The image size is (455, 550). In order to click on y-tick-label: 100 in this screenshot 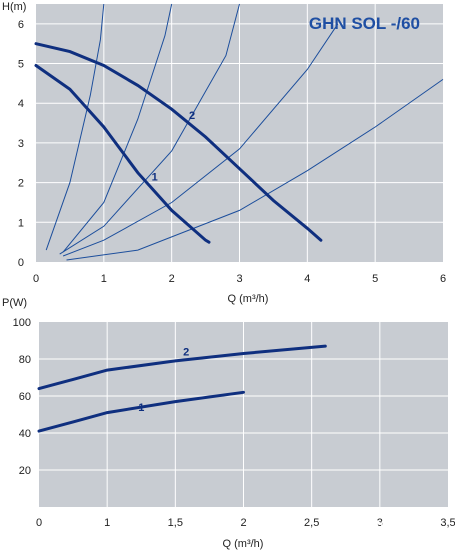, I will do `click(22, 323)`.